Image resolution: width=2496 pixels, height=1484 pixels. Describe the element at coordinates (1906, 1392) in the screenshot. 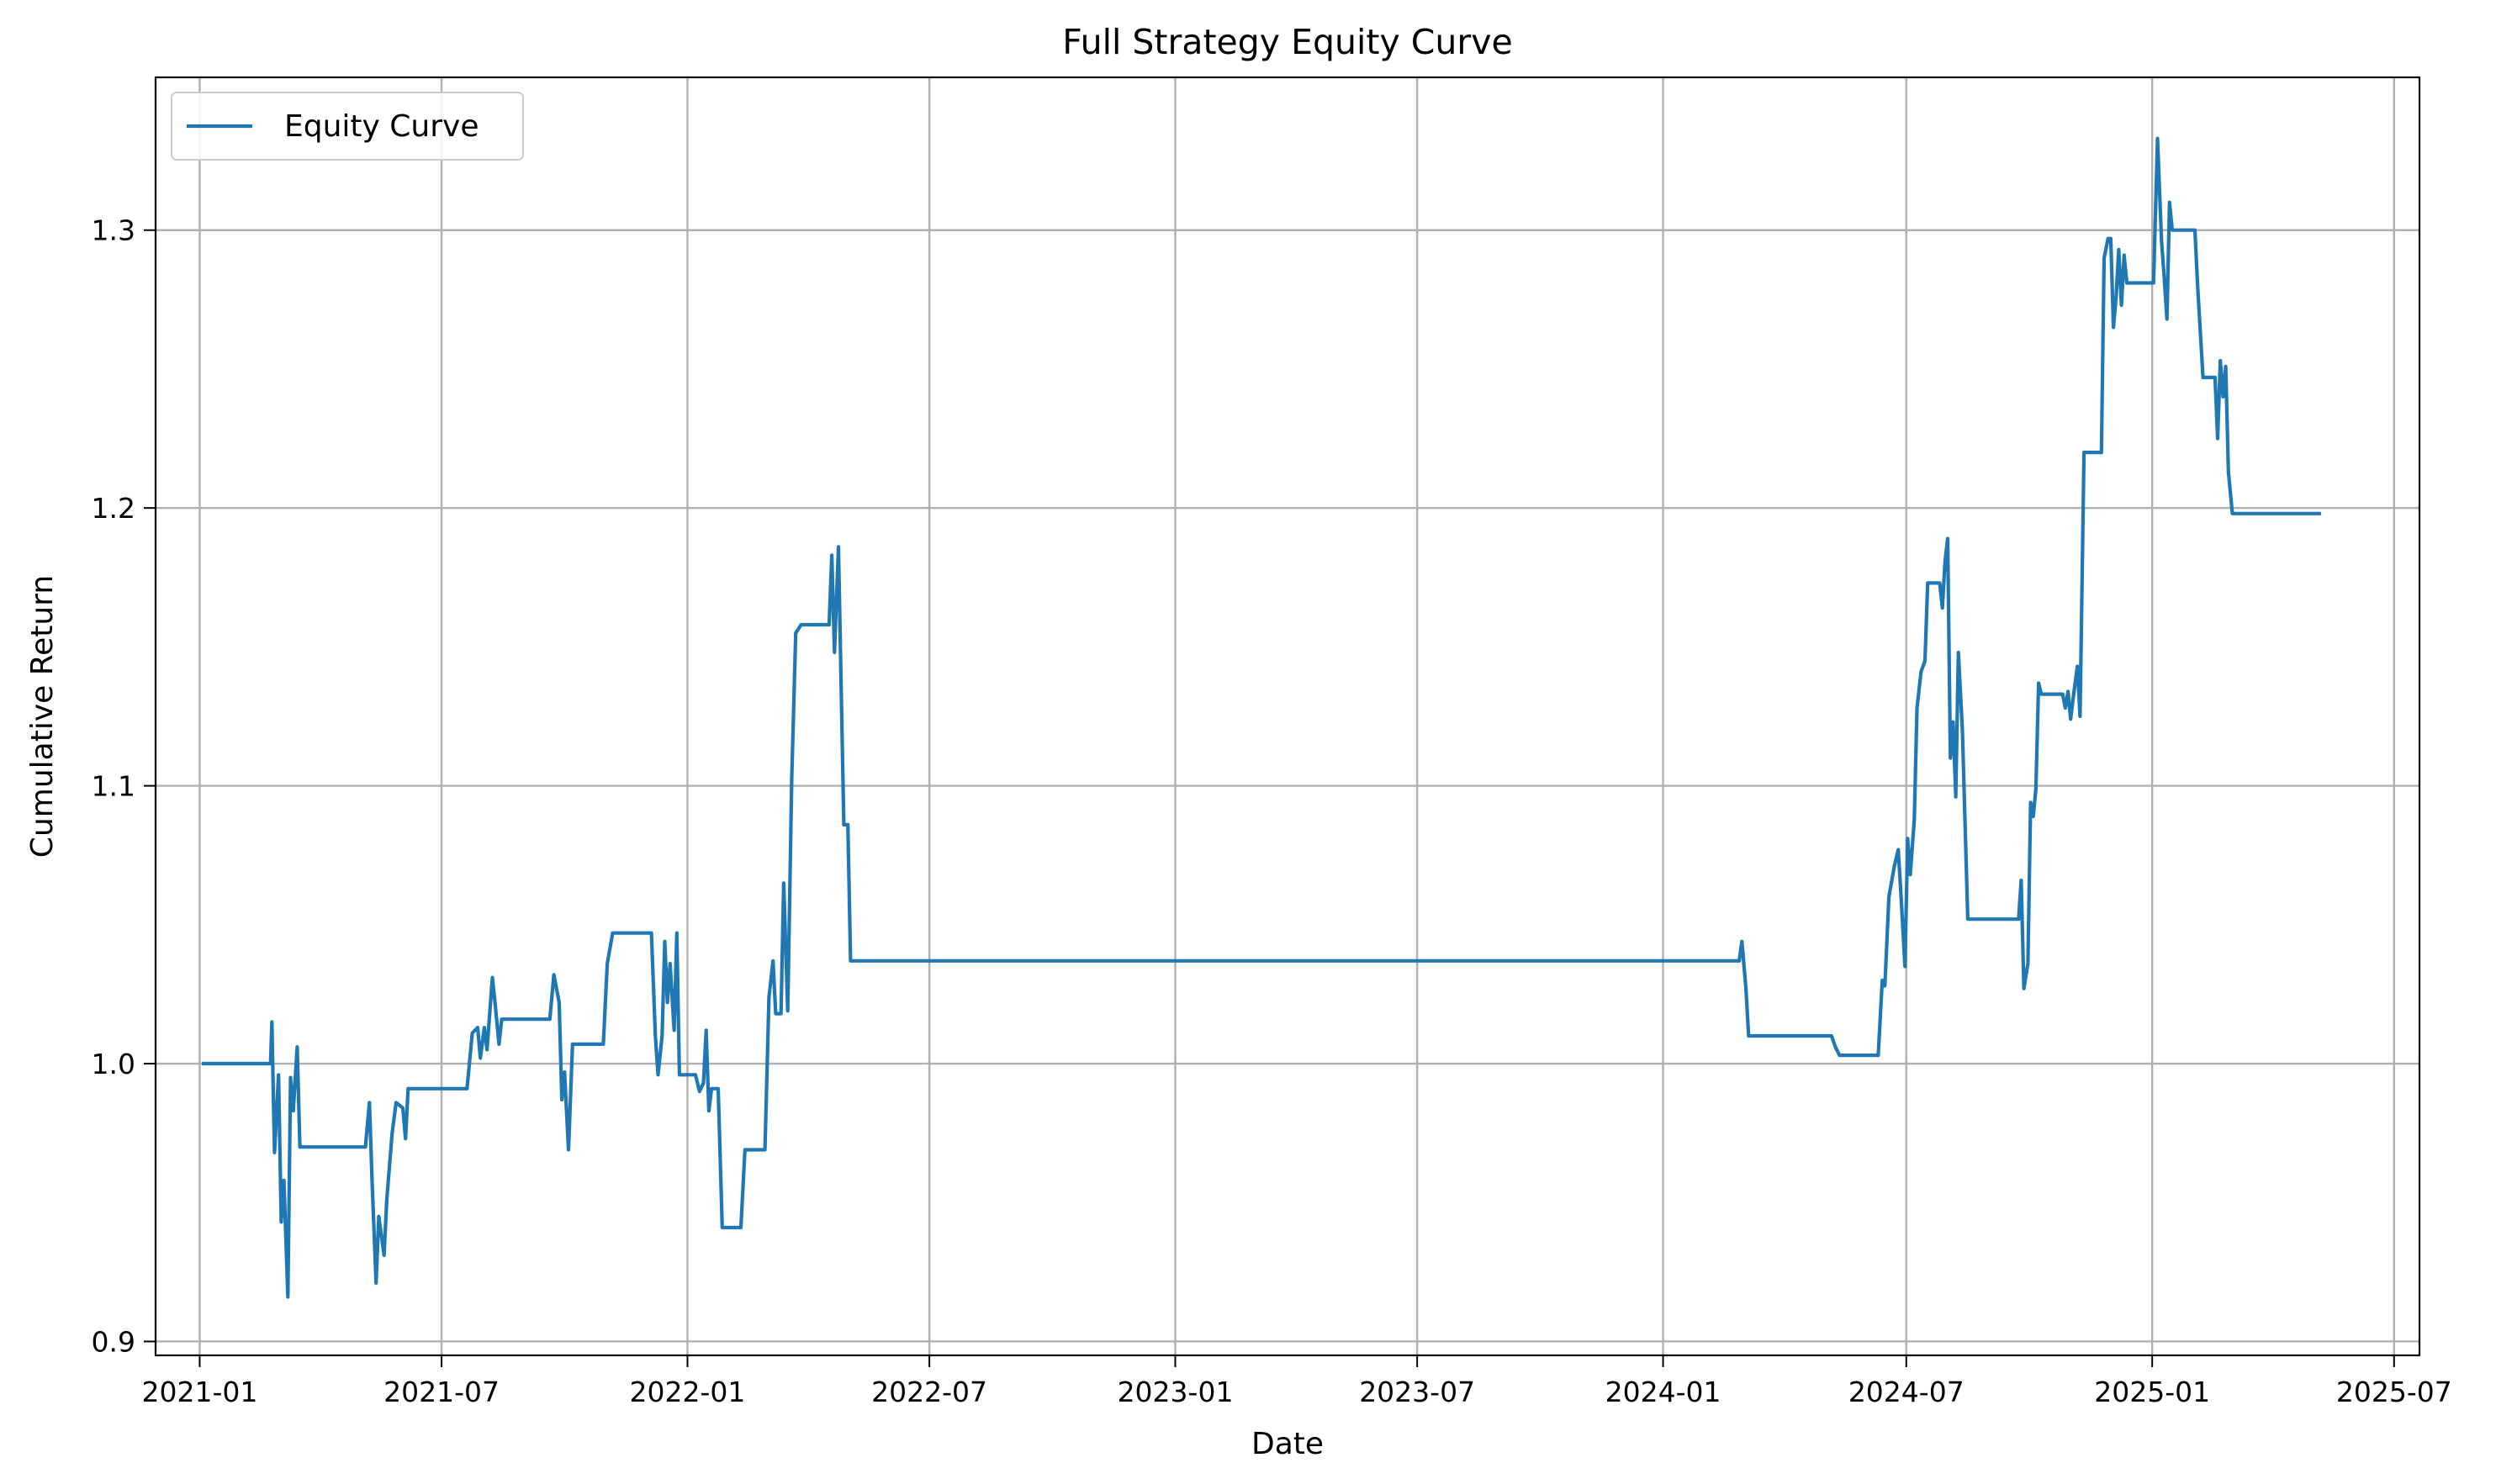

I see `x-tick-label-2024-07: 2024-07` at that location.